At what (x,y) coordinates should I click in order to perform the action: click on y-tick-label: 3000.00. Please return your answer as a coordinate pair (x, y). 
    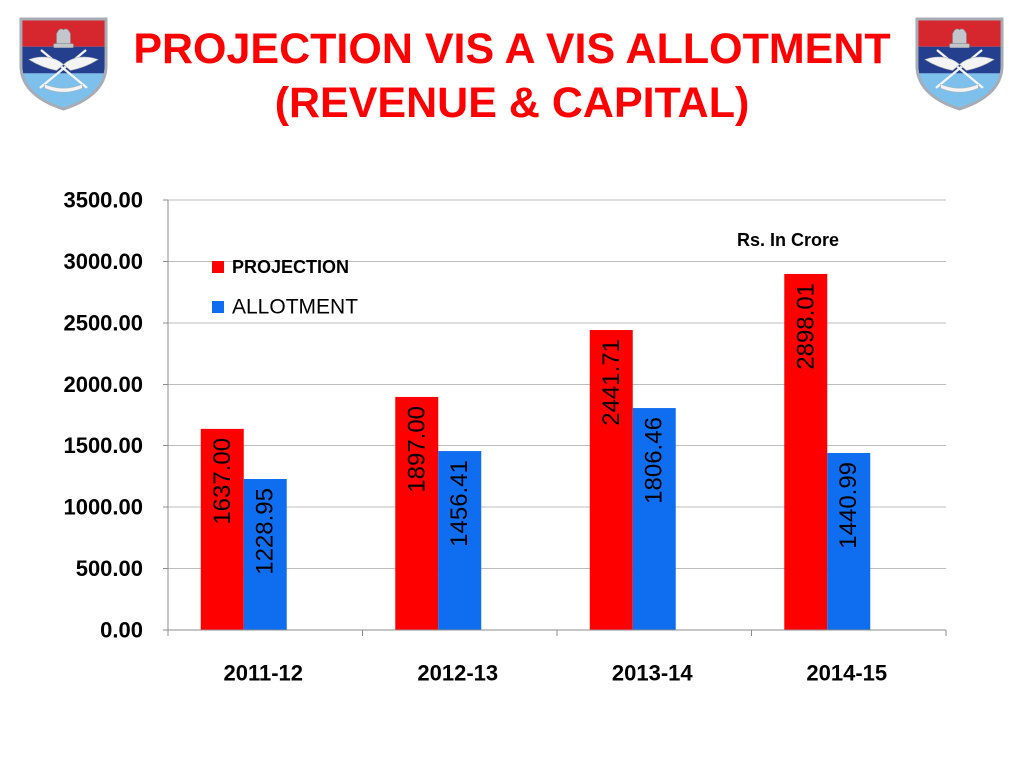
    Looking at the image, I should click on (103, 261).